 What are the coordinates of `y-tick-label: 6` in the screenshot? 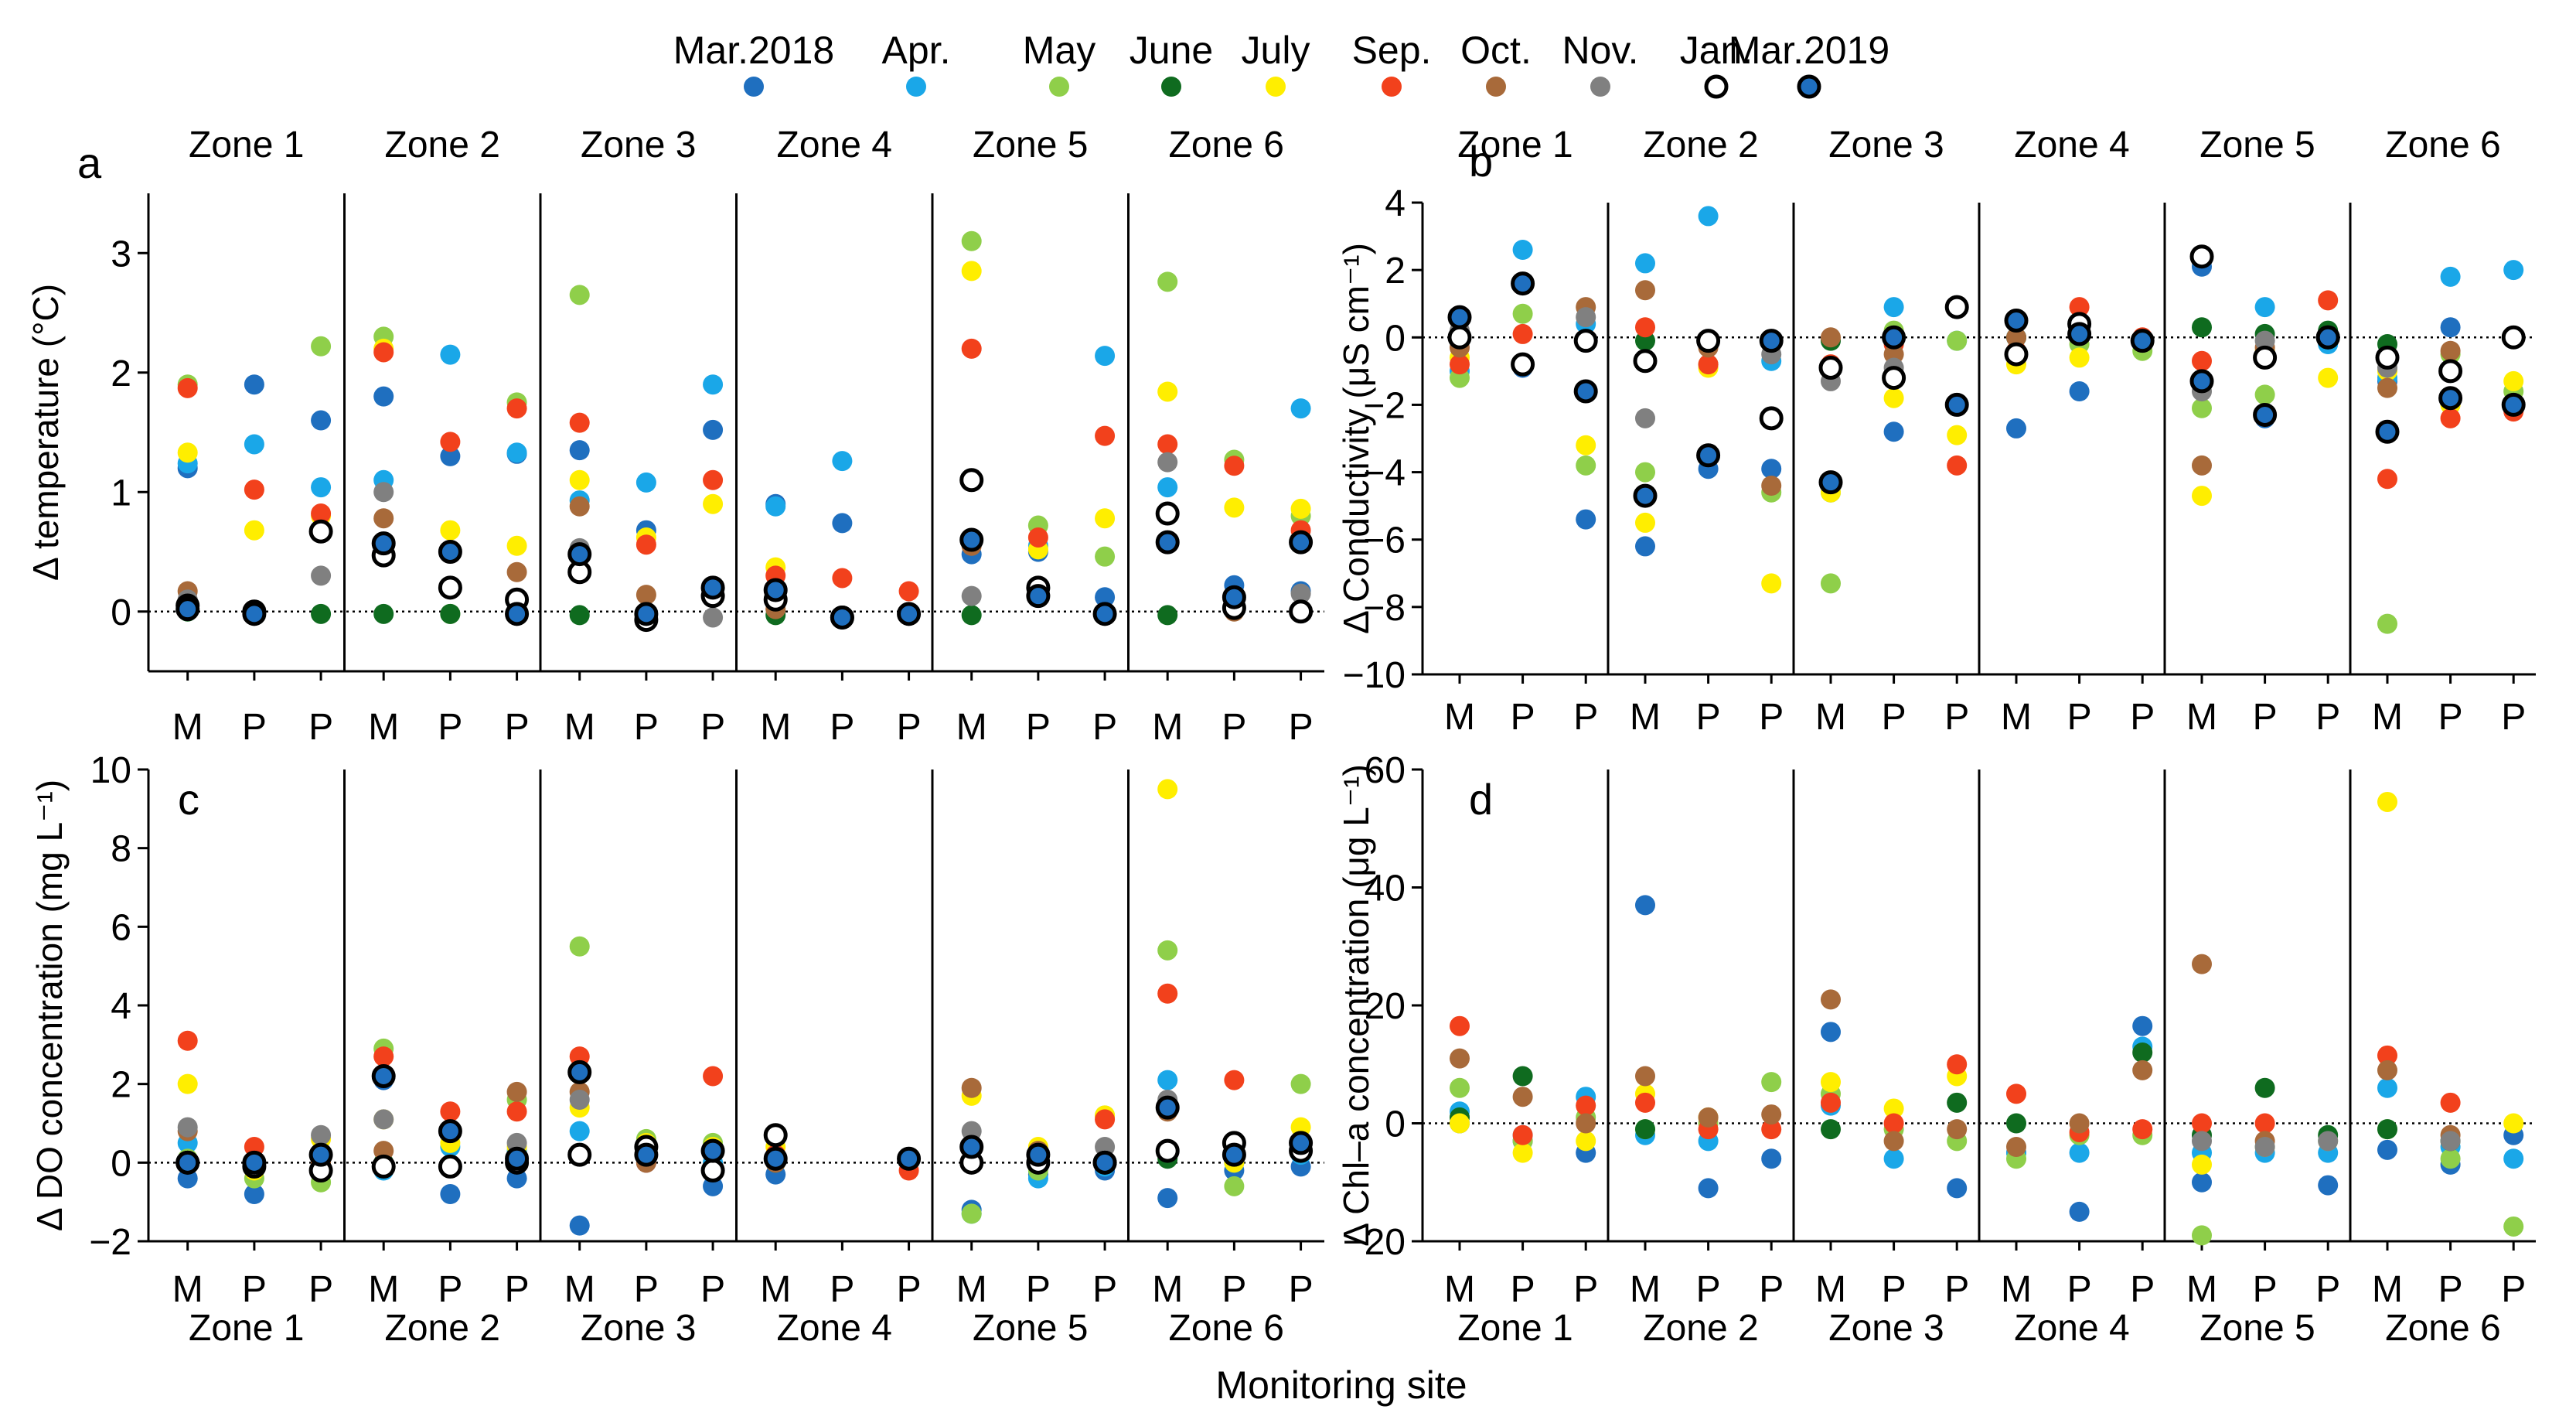 It's located at (121, 927).